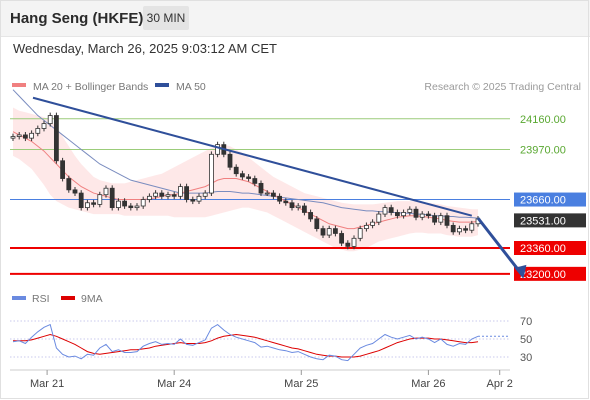  Describe the element at coordinates (19, 85) in the screenshot. I see `legend-swatch` at that location.